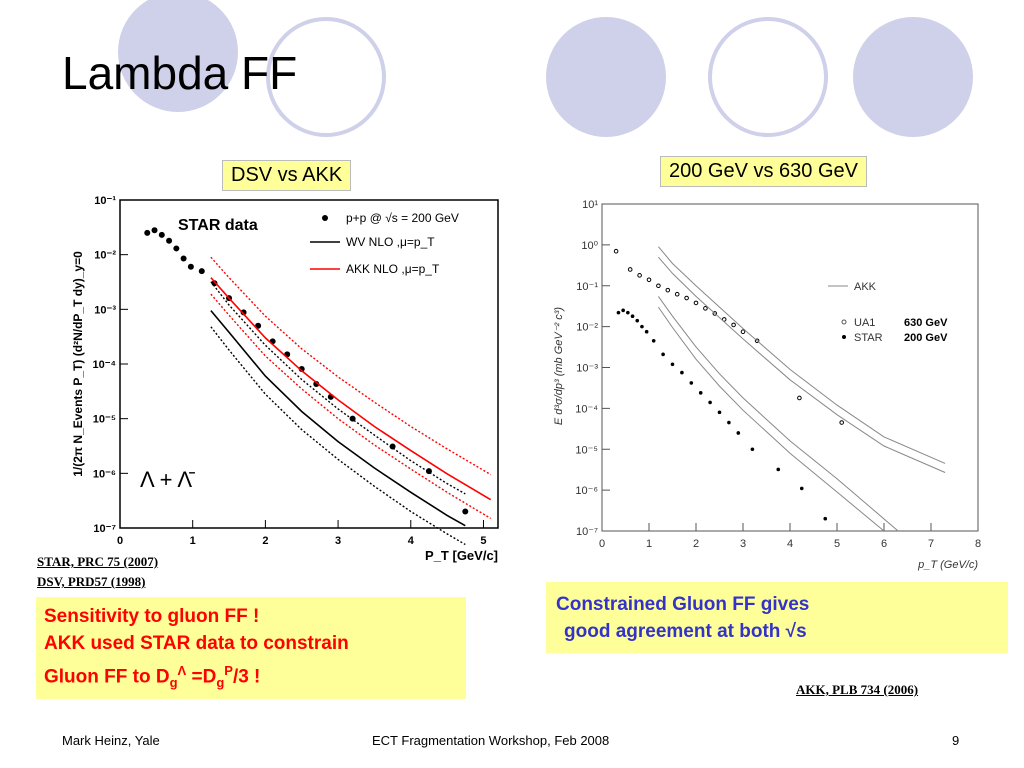  I want to click on series-akk-630-lower, so click(802, 364).